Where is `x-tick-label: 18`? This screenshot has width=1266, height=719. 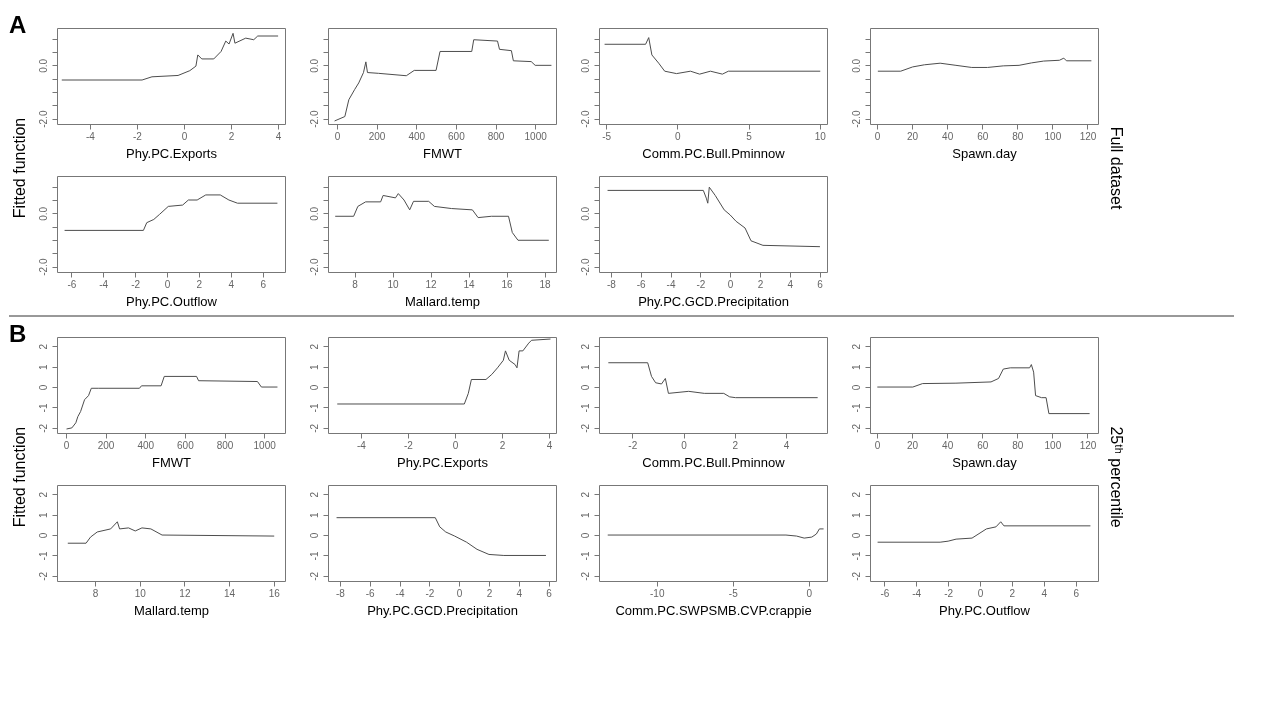
x-tick-label: 18 is located at coordinates (545, 284).